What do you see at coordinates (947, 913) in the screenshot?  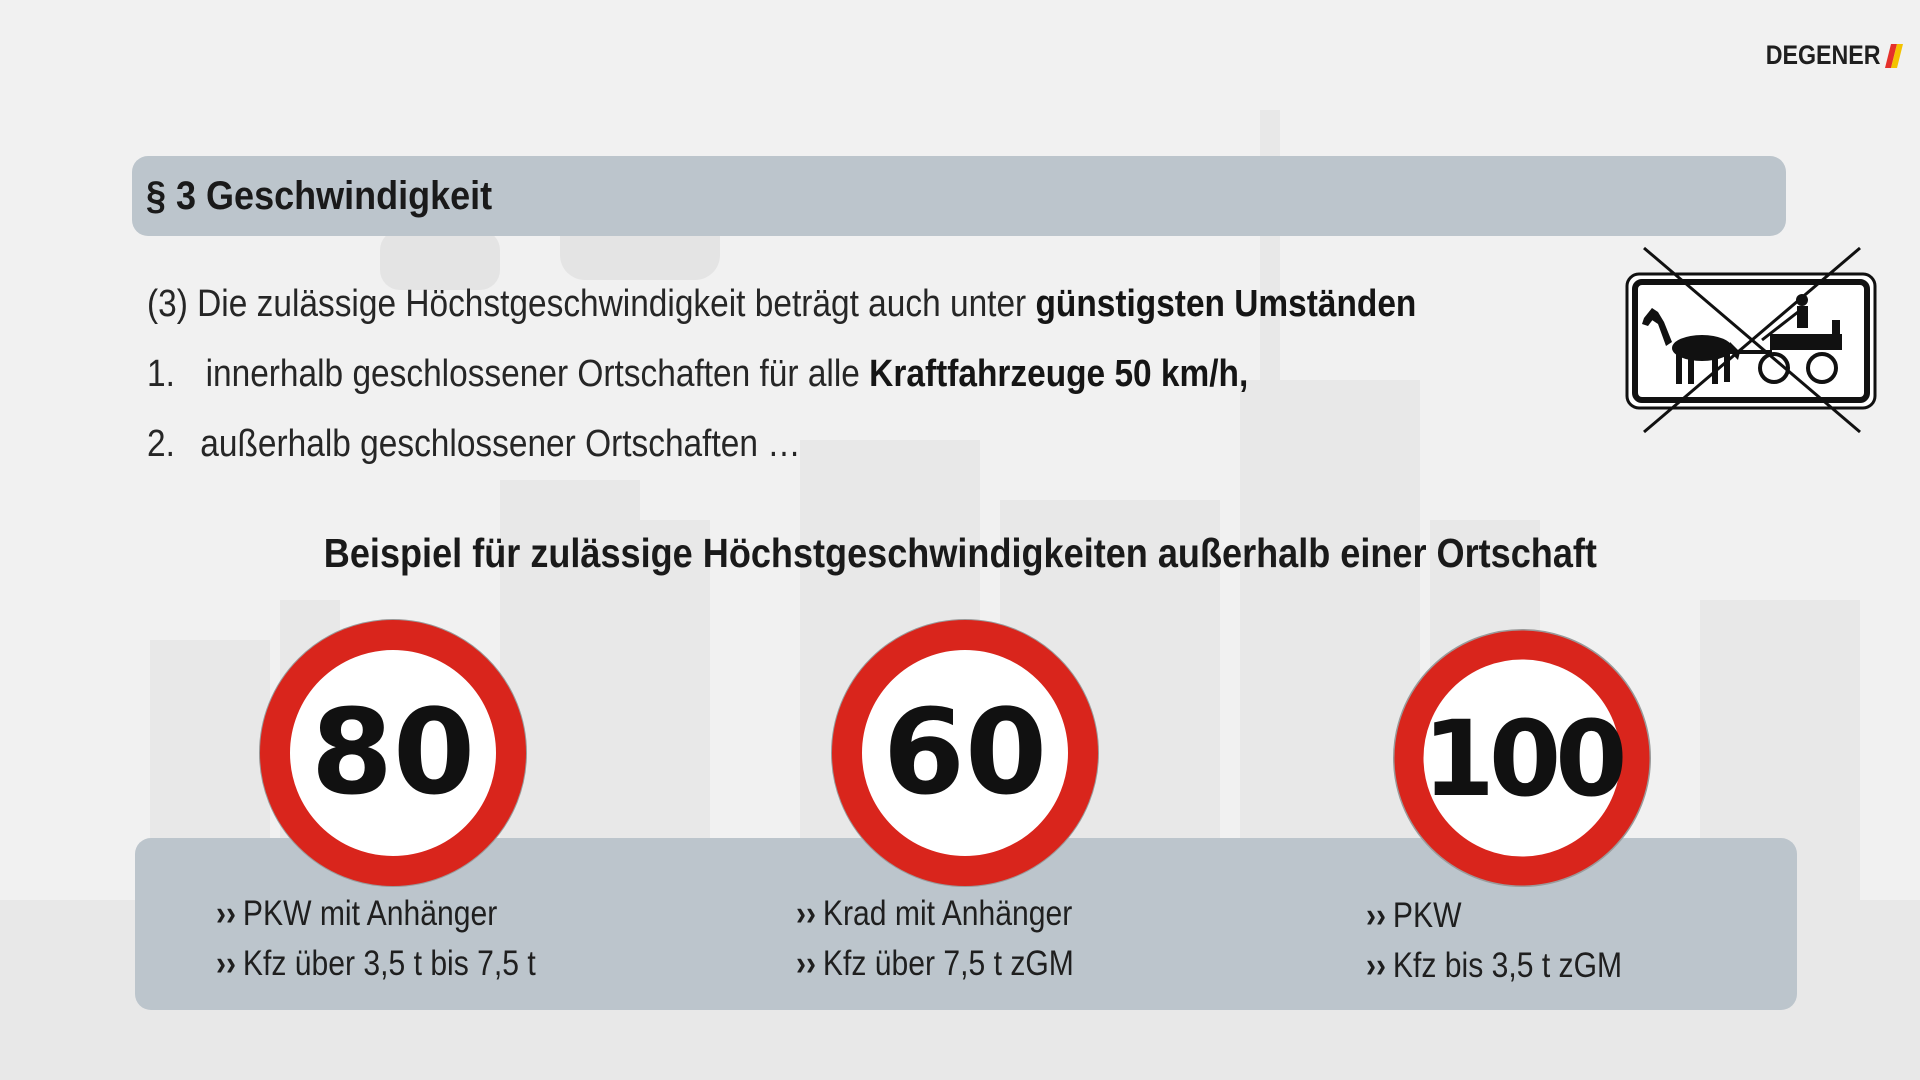 I see `vehicle-label: Krad mit Anhänger` at bounding box center [947, 913].